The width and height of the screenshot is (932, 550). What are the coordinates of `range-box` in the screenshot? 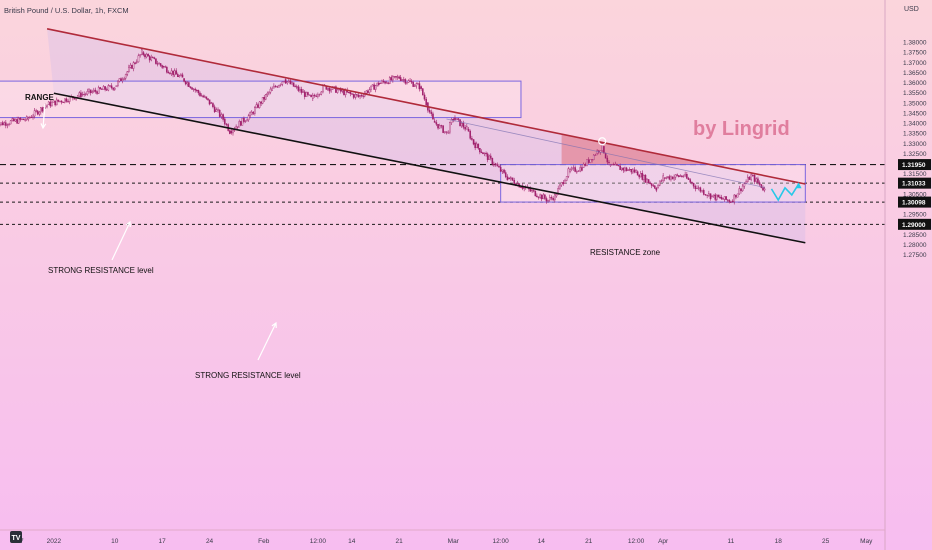 It's located at (261, 99).